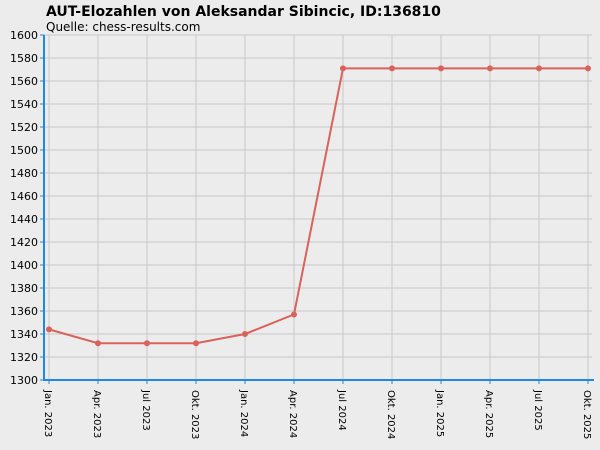  What do you see at coordinates (24, 311) in the screenshot?
I see `y-tick-label: 1360` at bounding box center [24, 311].